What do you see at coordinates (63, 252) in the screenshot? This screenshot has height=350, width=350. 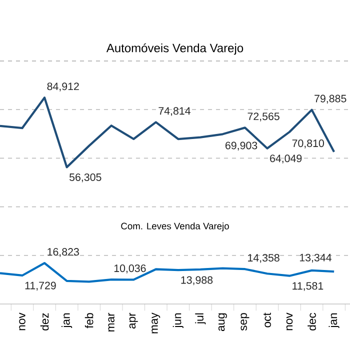 I see `data-label: 16,823` at bounding box center [63, 252].